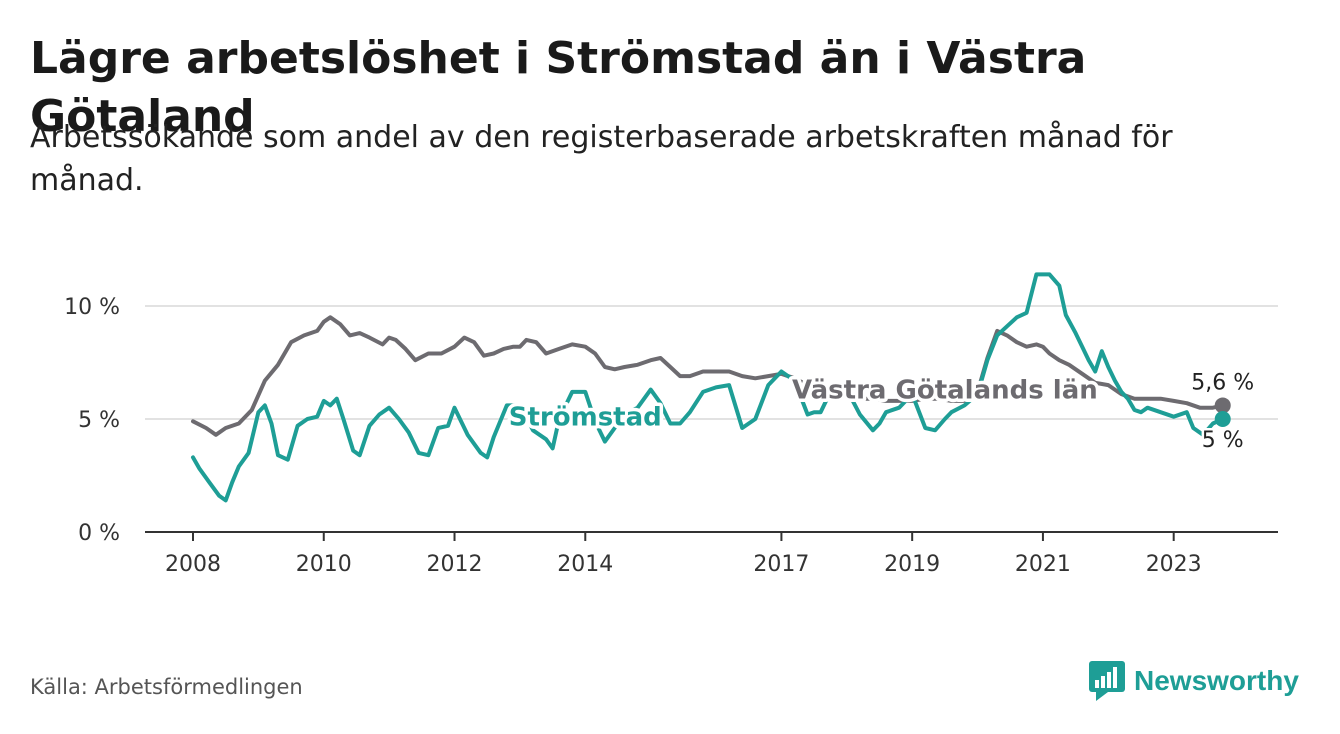  Describe the element at coordinates (166, 687) in the screenshot. I see `source-note: Källa: Arbetsförmedlingen` at that location.